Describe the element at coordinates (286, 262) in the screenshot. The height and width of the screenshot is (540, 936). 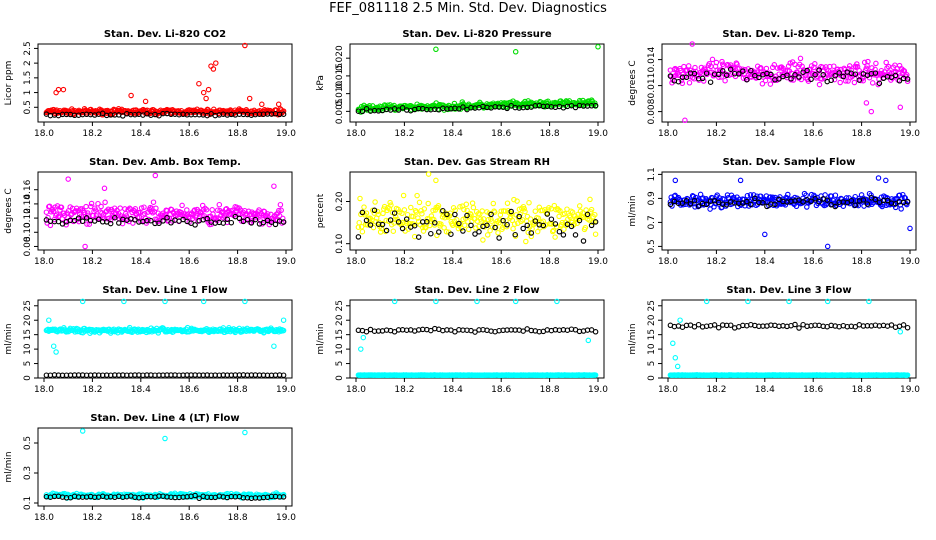
I see `x-tick-label: 19.0` at that location.